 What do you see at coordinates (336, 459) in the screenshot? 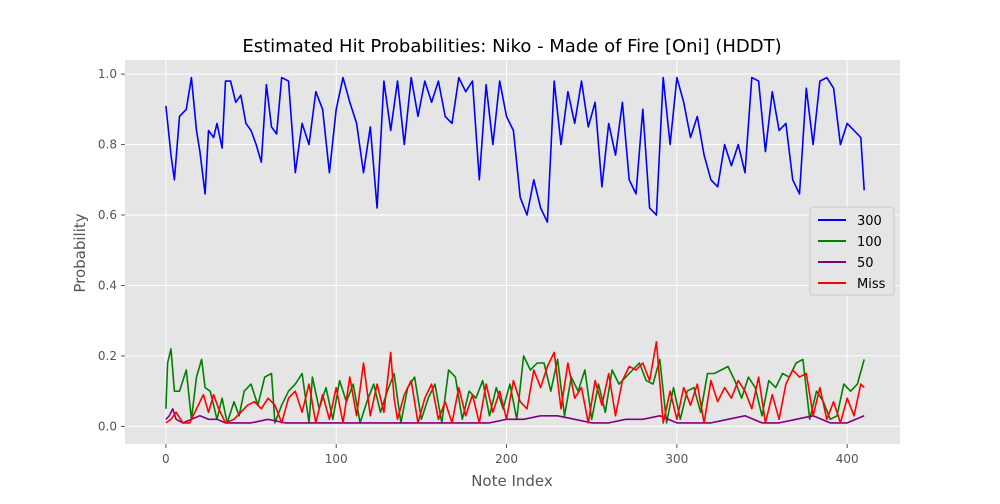
I see `x-tick-label: 100` at bounding box center [336, 459].